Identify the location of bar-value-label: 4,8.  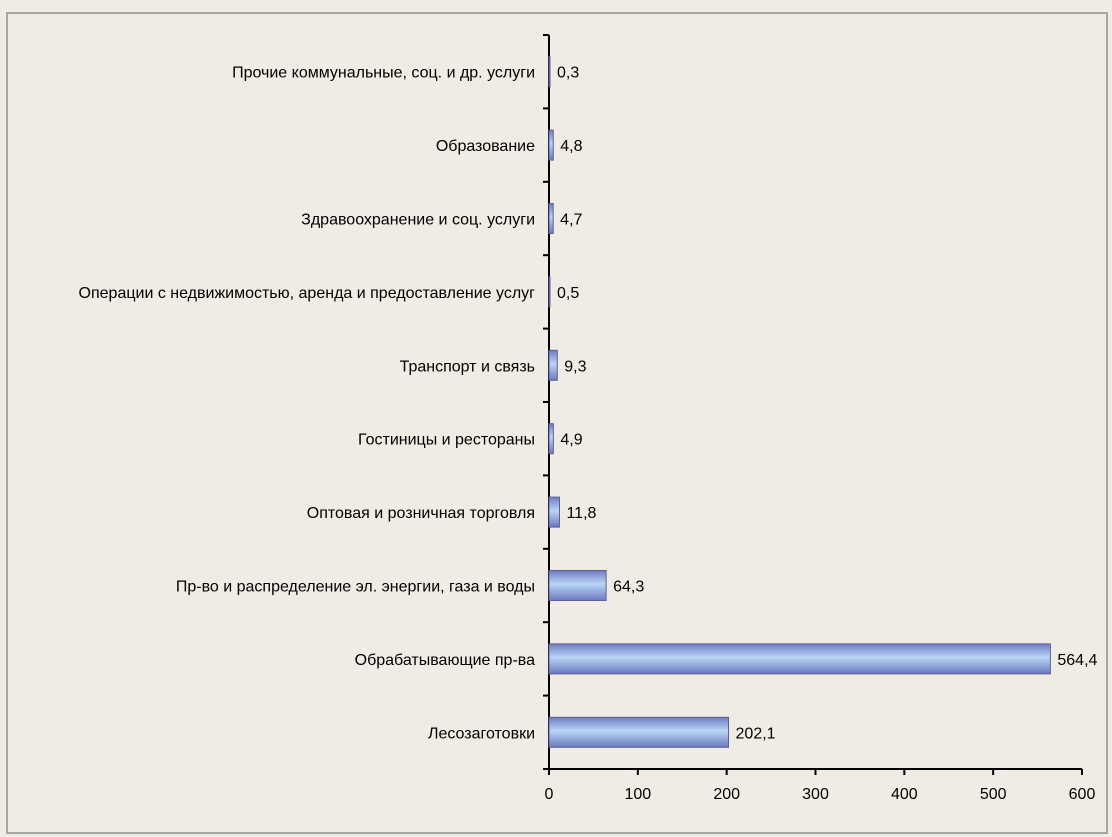
(571, 146).